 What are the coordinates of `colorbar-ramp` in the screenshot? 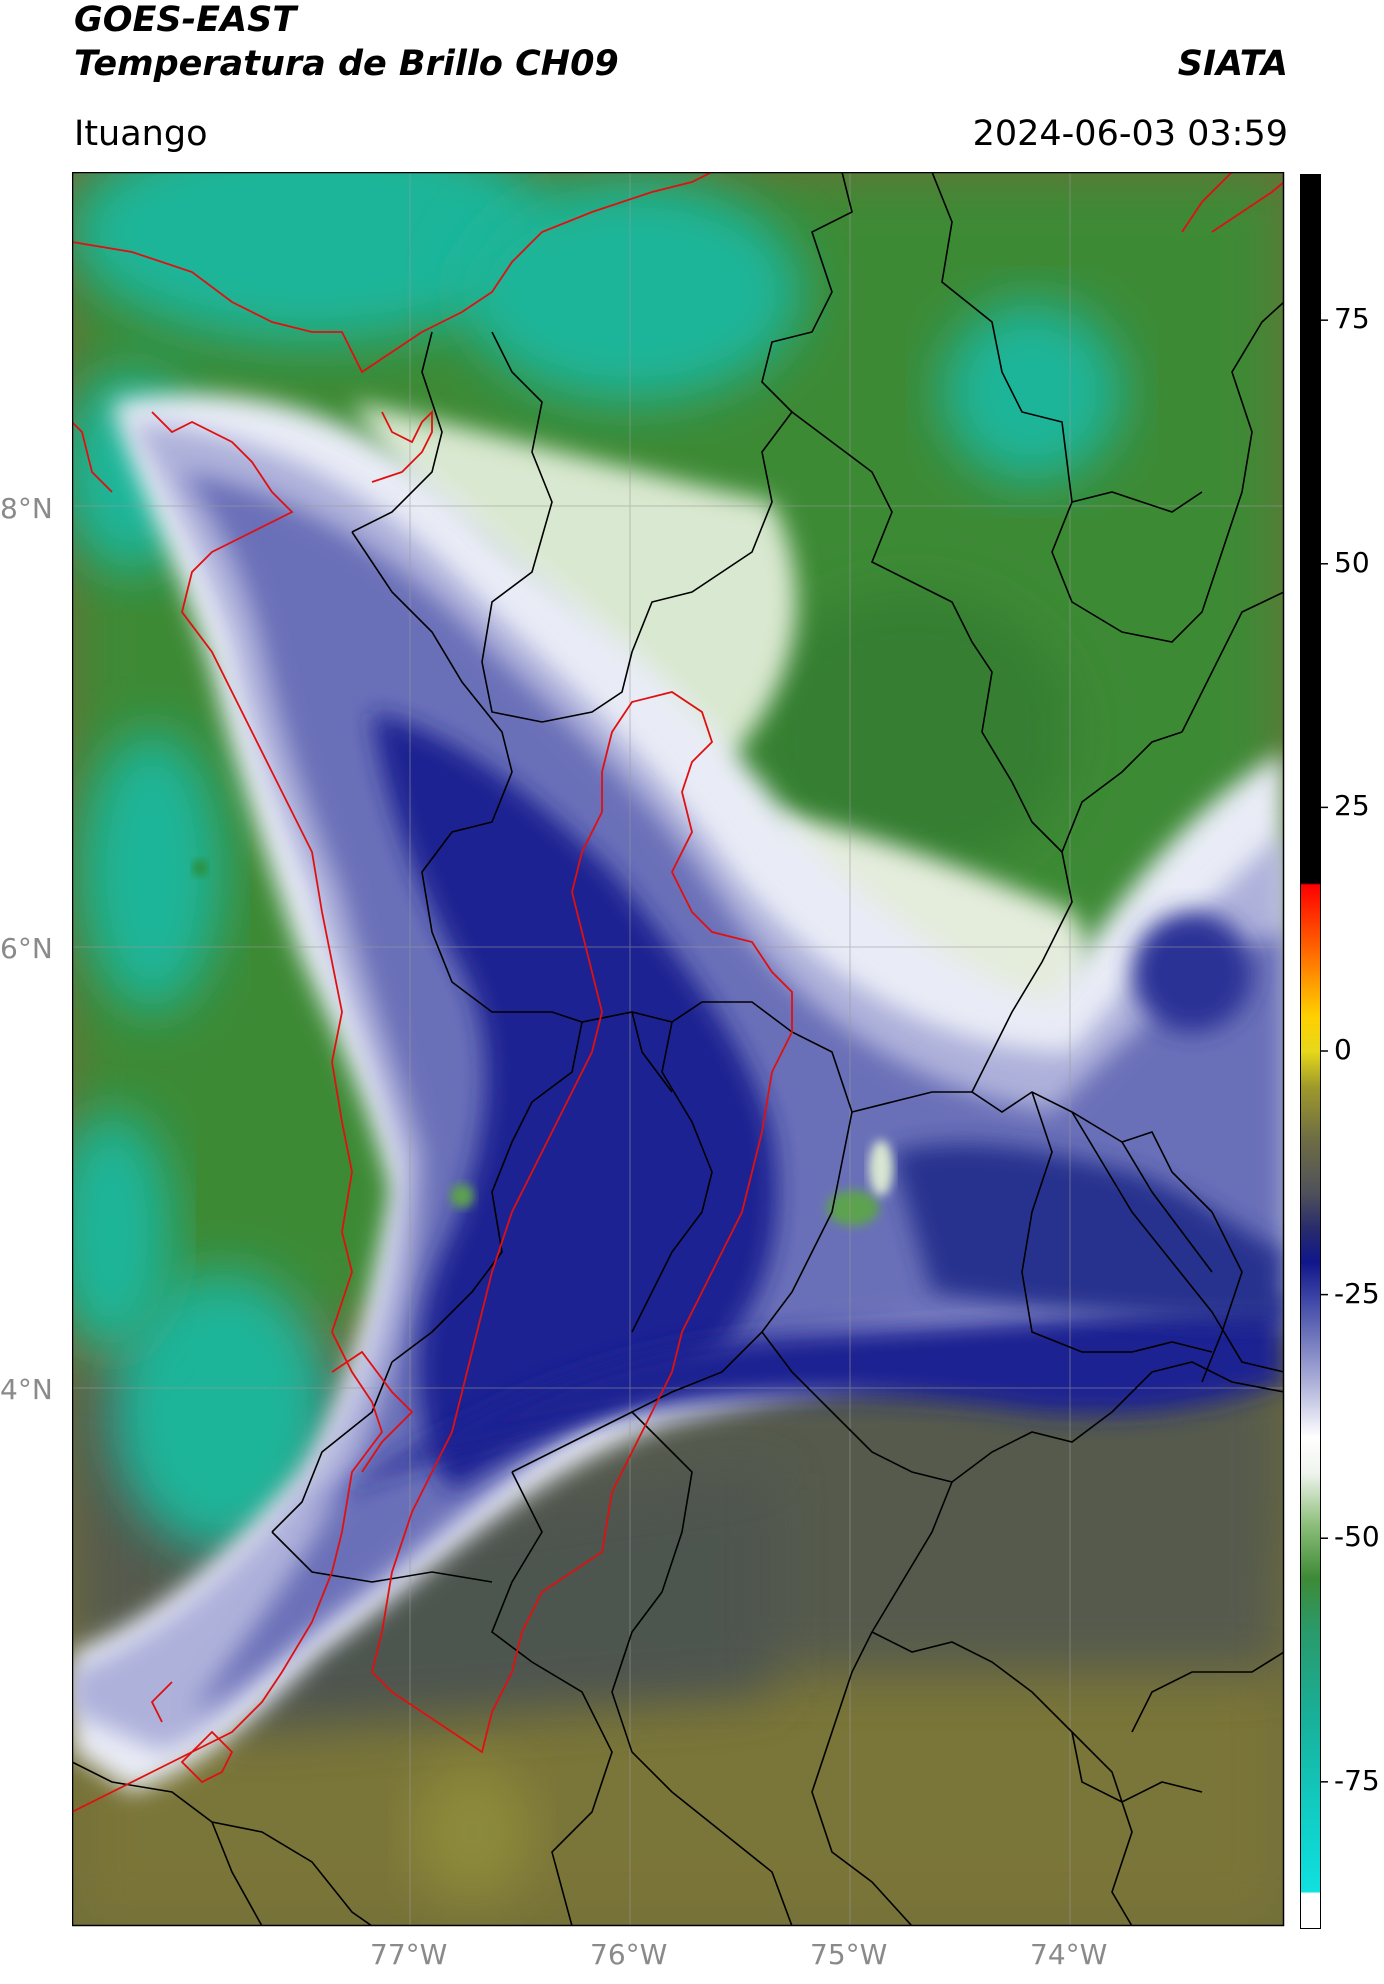 It's located at (1310, 1051).